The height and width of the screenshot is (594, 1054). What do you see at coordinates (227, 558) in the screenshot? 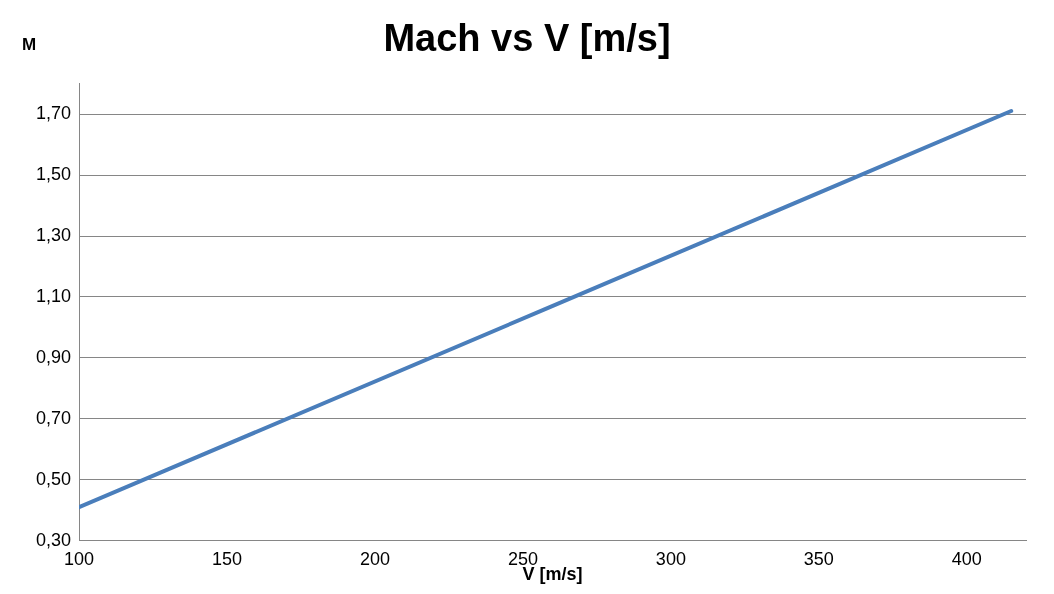
I see `x-tick-label: 150` at bounding box center [227, 558].